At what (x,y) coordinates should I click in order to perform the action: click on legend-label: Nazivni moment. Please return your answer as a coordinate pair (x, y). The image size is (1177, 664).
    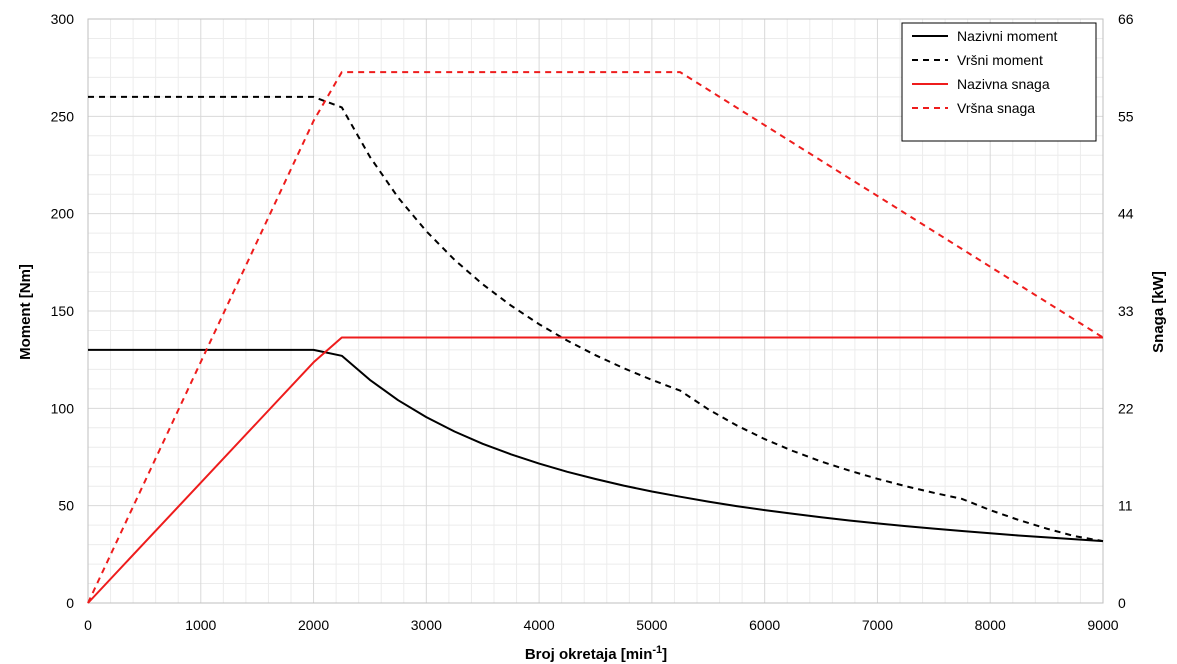
    Looking at the image, I should click on (1007, 36).